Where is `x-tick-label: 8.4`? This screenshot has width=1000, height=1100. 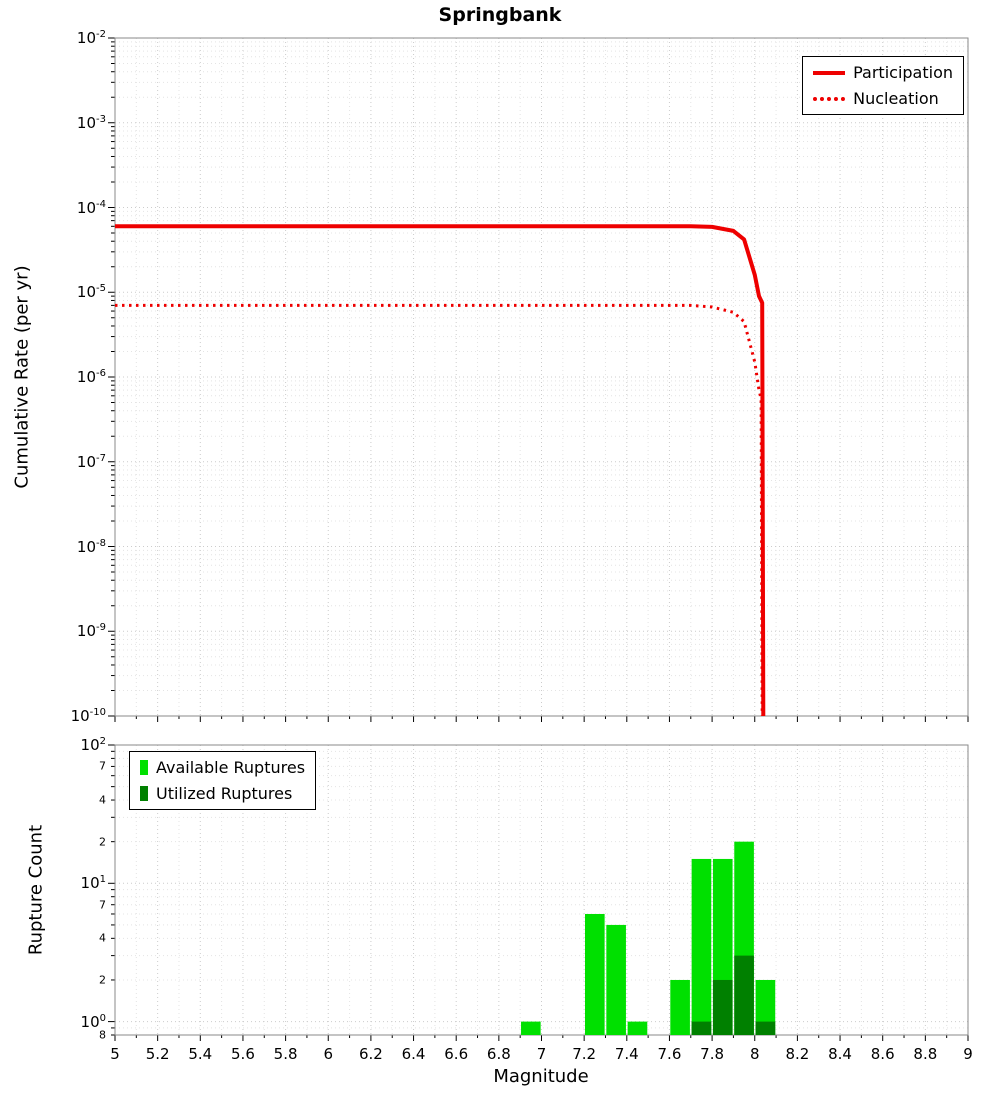
x-tick-label: 8.4 is located at coordinates (840, 1054).